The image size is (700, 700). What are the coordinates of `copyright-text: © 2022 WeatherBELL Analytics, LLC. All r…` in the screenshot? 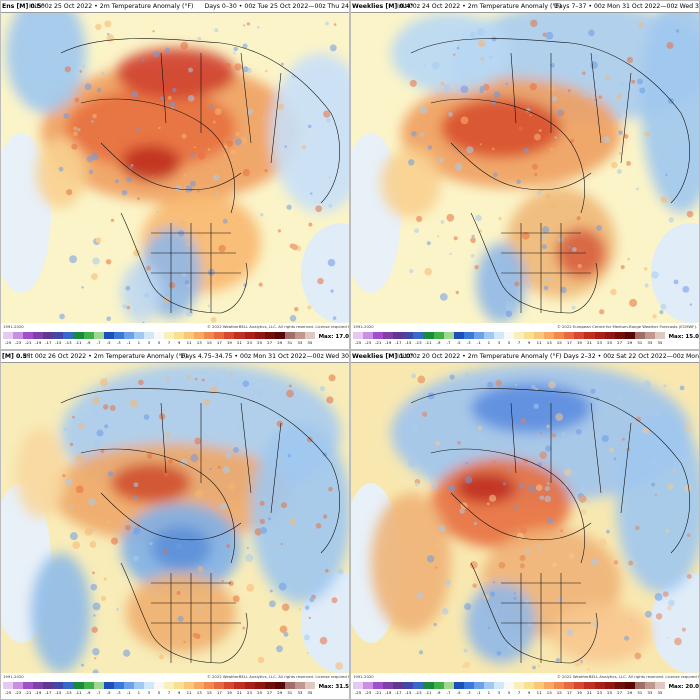 It's located at (278, 326).